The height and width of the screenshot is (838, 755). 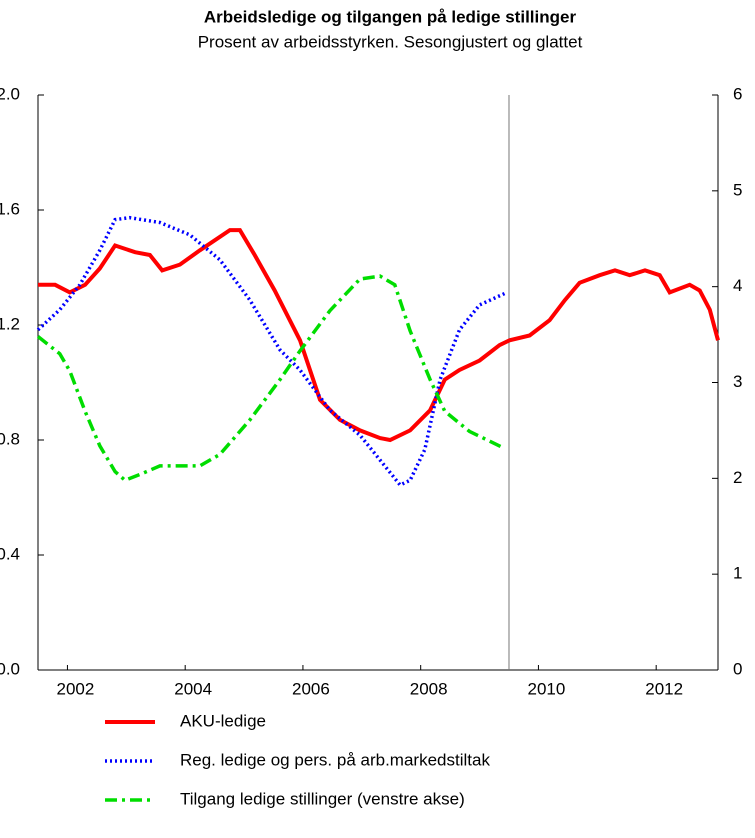 I want to click on x-tick-label: 2006, so click(x=311, y=688).